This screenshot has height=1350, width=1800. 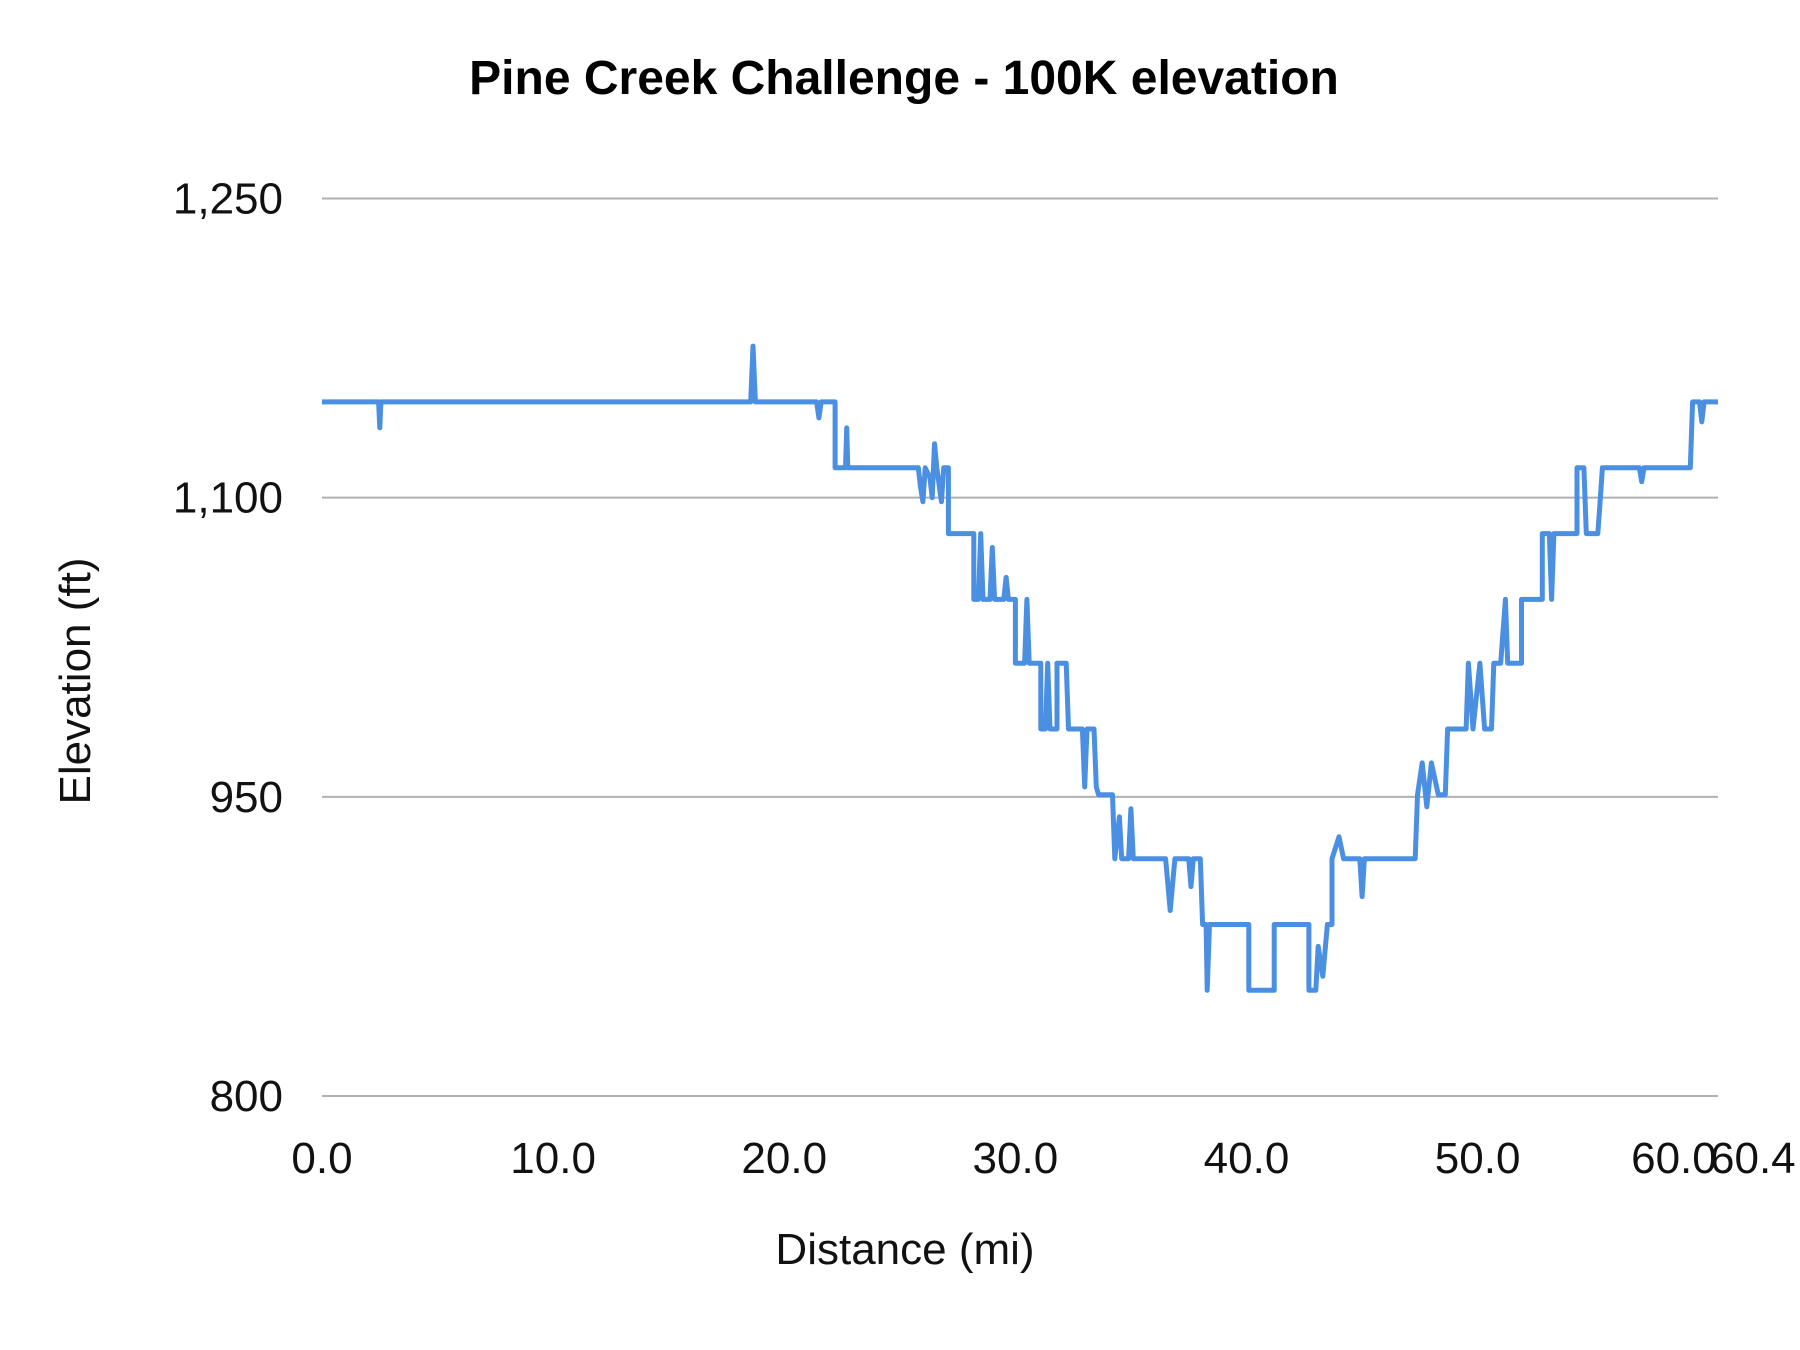 What do you see at coordinates (1016, 1158) in the screenshot?
I see `x-tick-label: 30.0` at bounding box center [1016, 1158].